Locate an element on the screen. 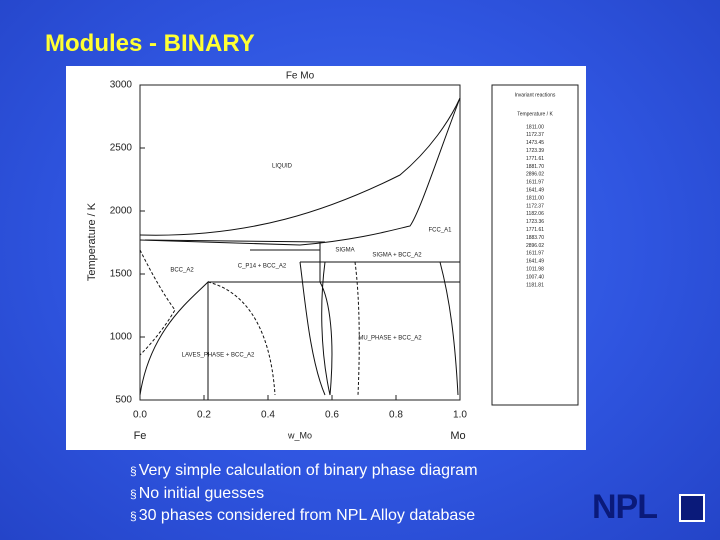 This screenshot has width=720, height=540. x-tick-label: 0.6 is located at coordinates (332, 415).